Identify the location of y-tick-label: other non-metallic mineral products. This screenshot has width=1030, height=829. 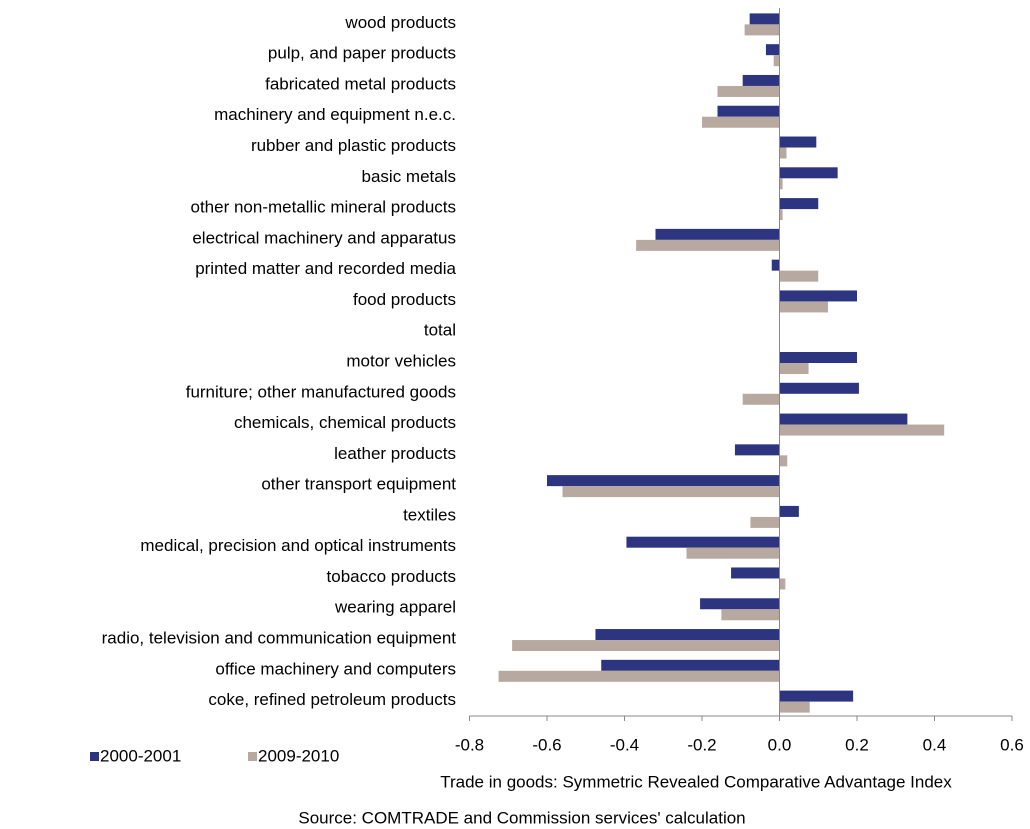
(323, 207).